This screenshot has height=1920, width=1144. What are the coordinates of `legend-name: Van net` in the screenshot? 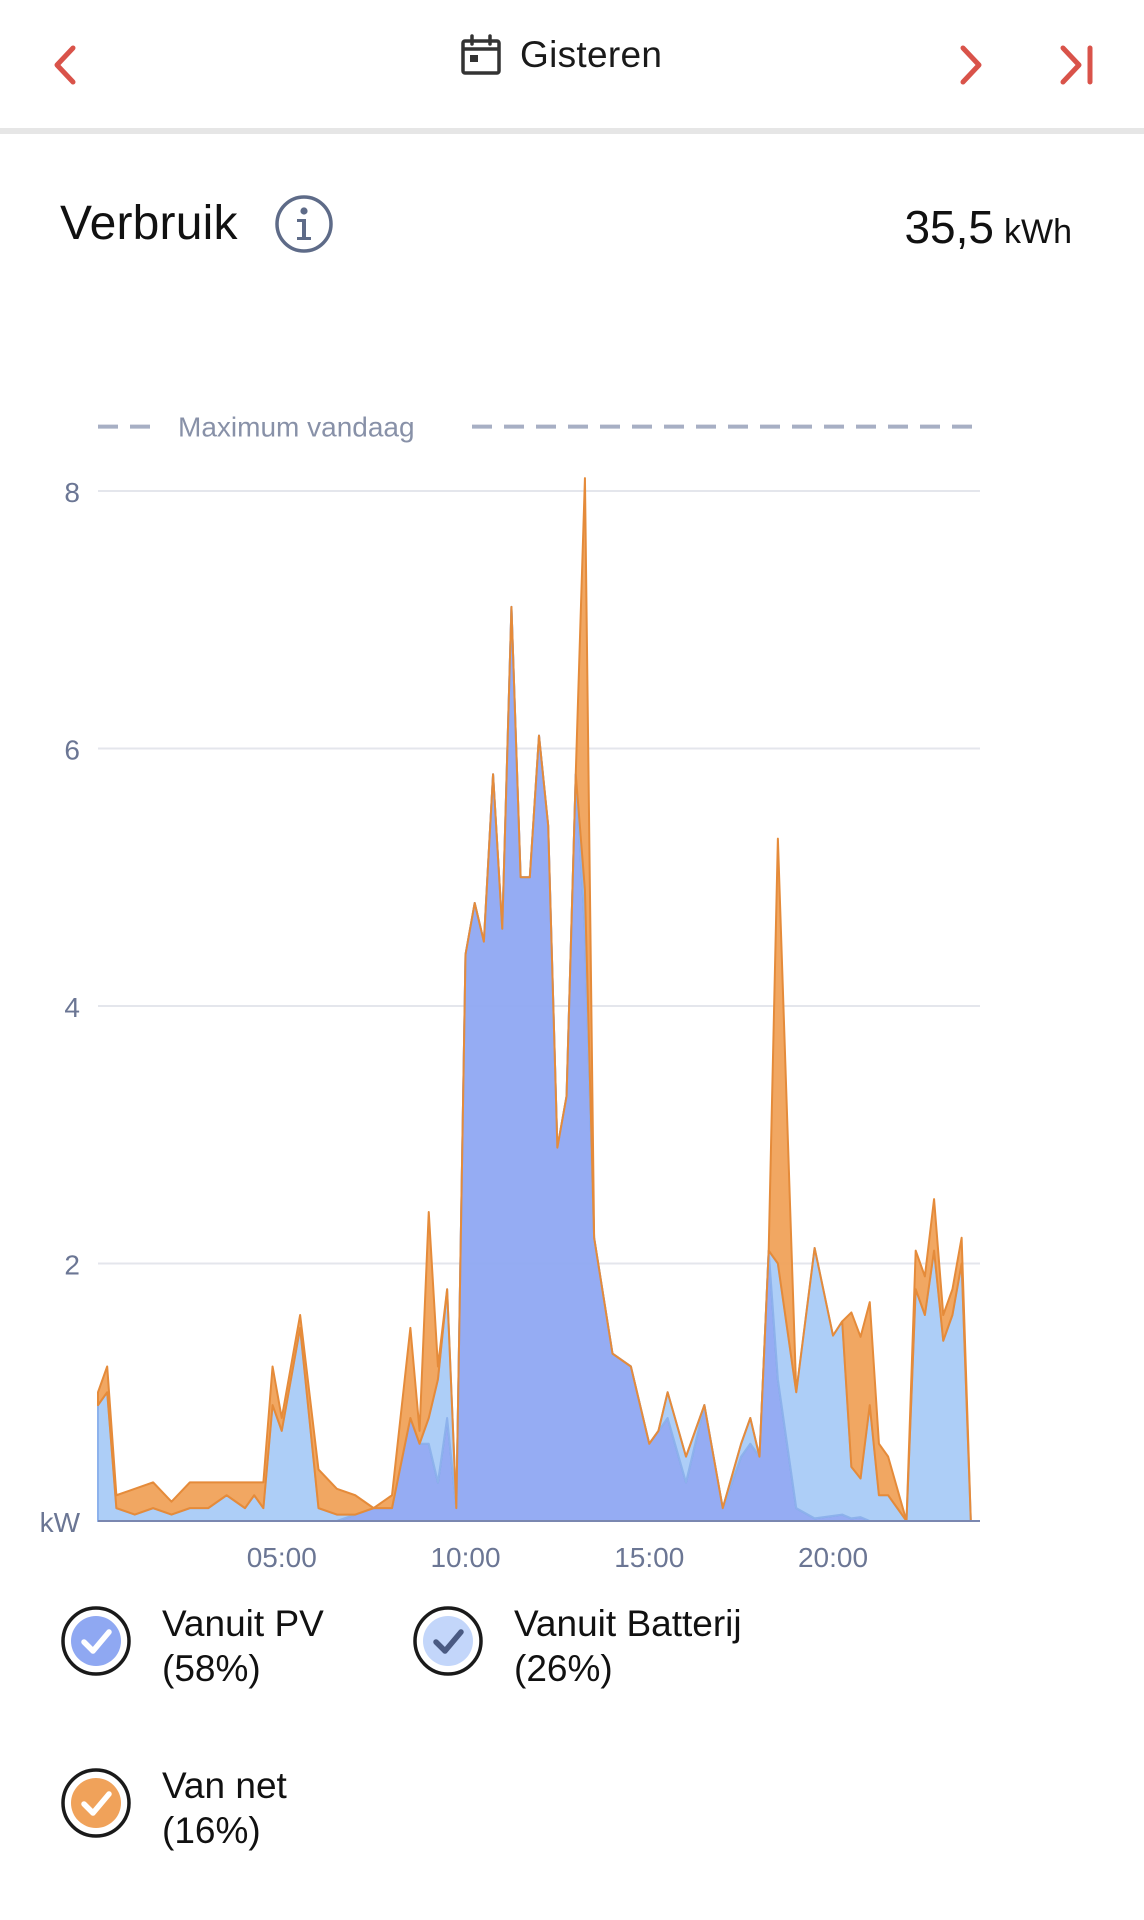 It's located at (224, 1785).